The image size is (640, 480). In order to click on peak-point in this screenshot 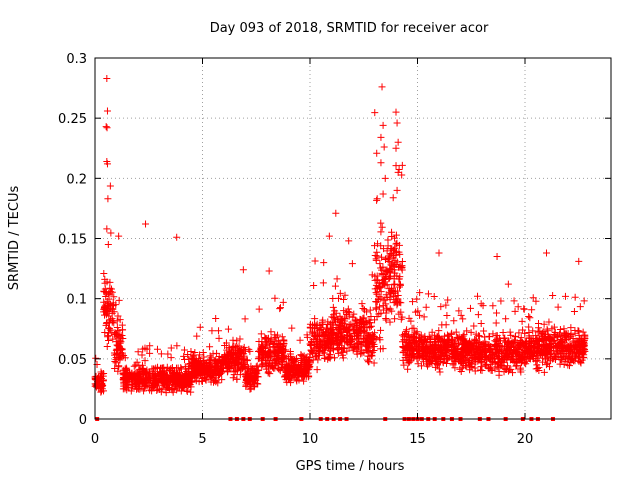, I will do `click(177, 237)`.